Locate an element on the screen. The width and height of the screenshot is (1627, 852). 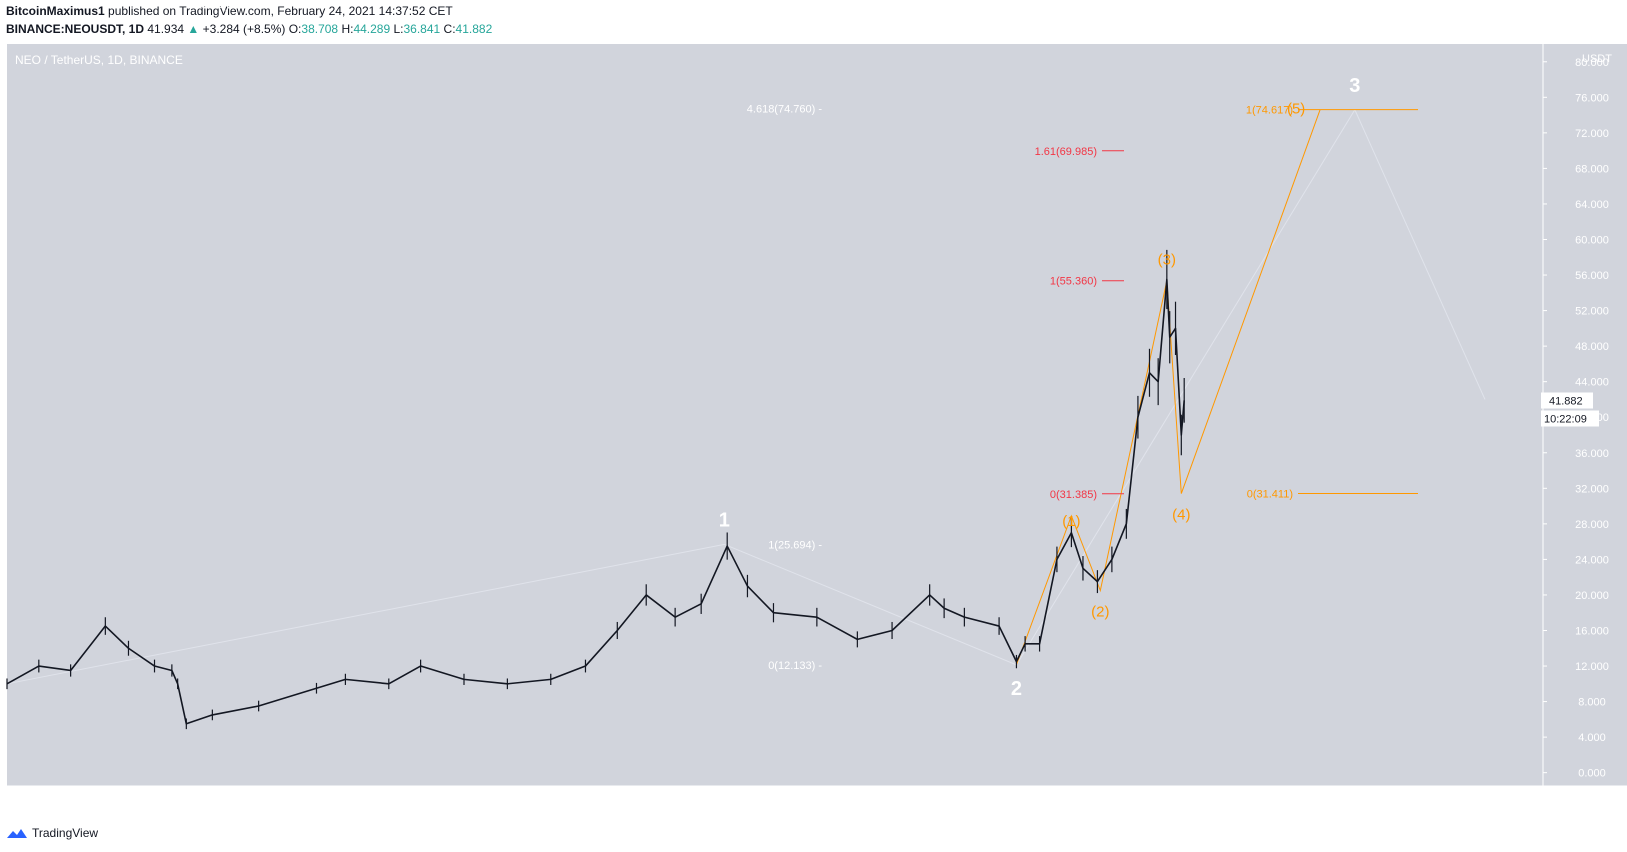
y-tick-label: 44.000 is located at coordinates (1592, 383).